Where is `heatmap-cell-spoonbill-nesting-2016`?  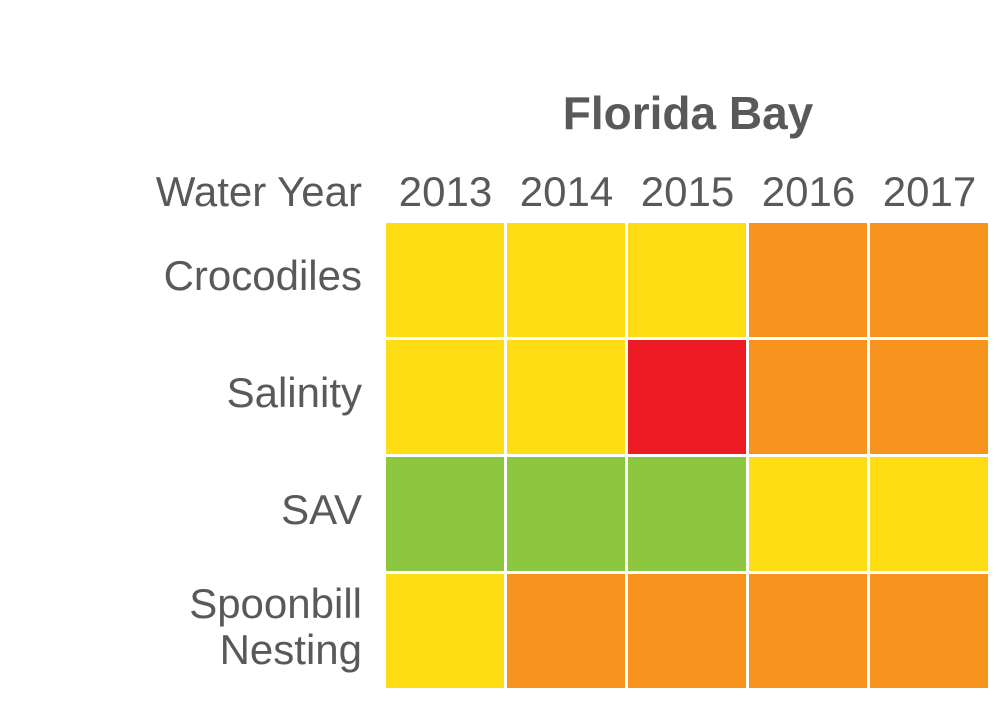
heatmap-cell-spoonbill-nesting-2016 is located at coordinates (808, 631).